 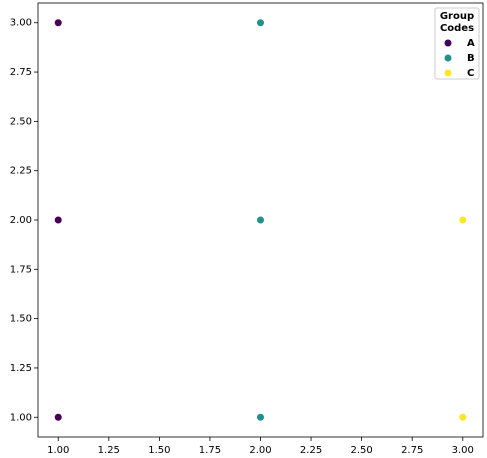 What do you see at coordinates (457, 43) in the screenshot?
I see `legend-box` at bounding box center [457, 43].